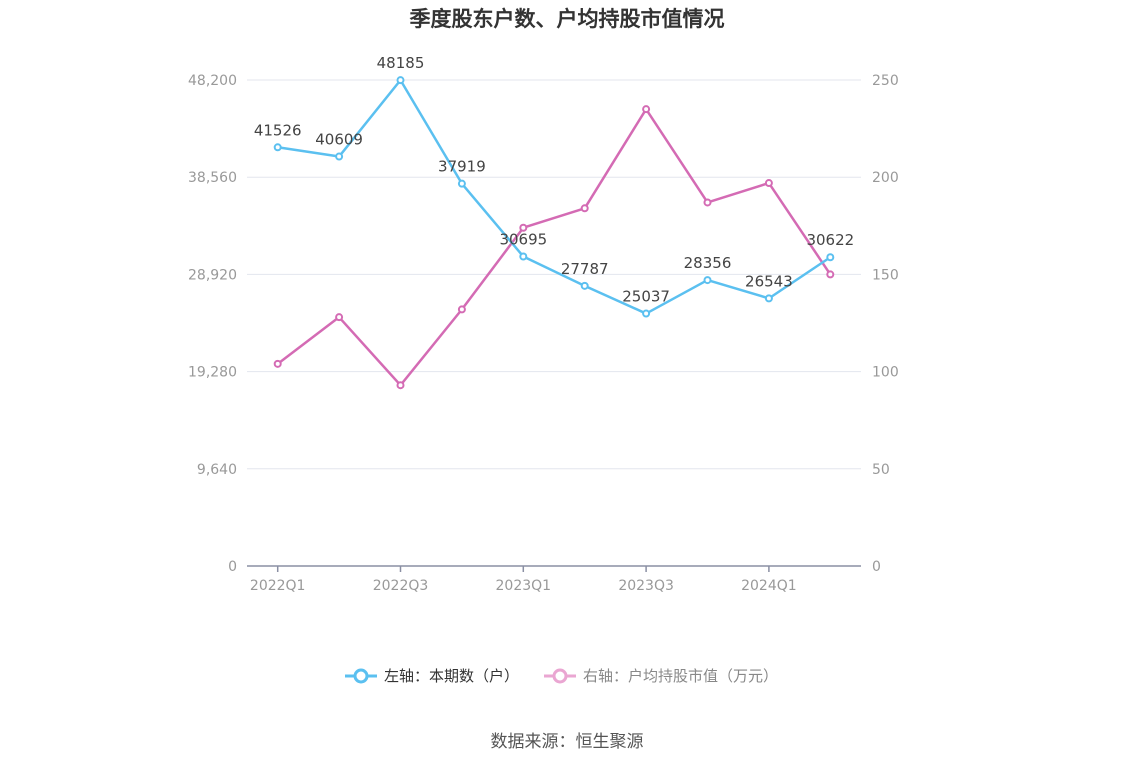 The width and height of the screenshot is (1134, 766). I want to click on y-left-tick-label: 0, so click(232, 567).